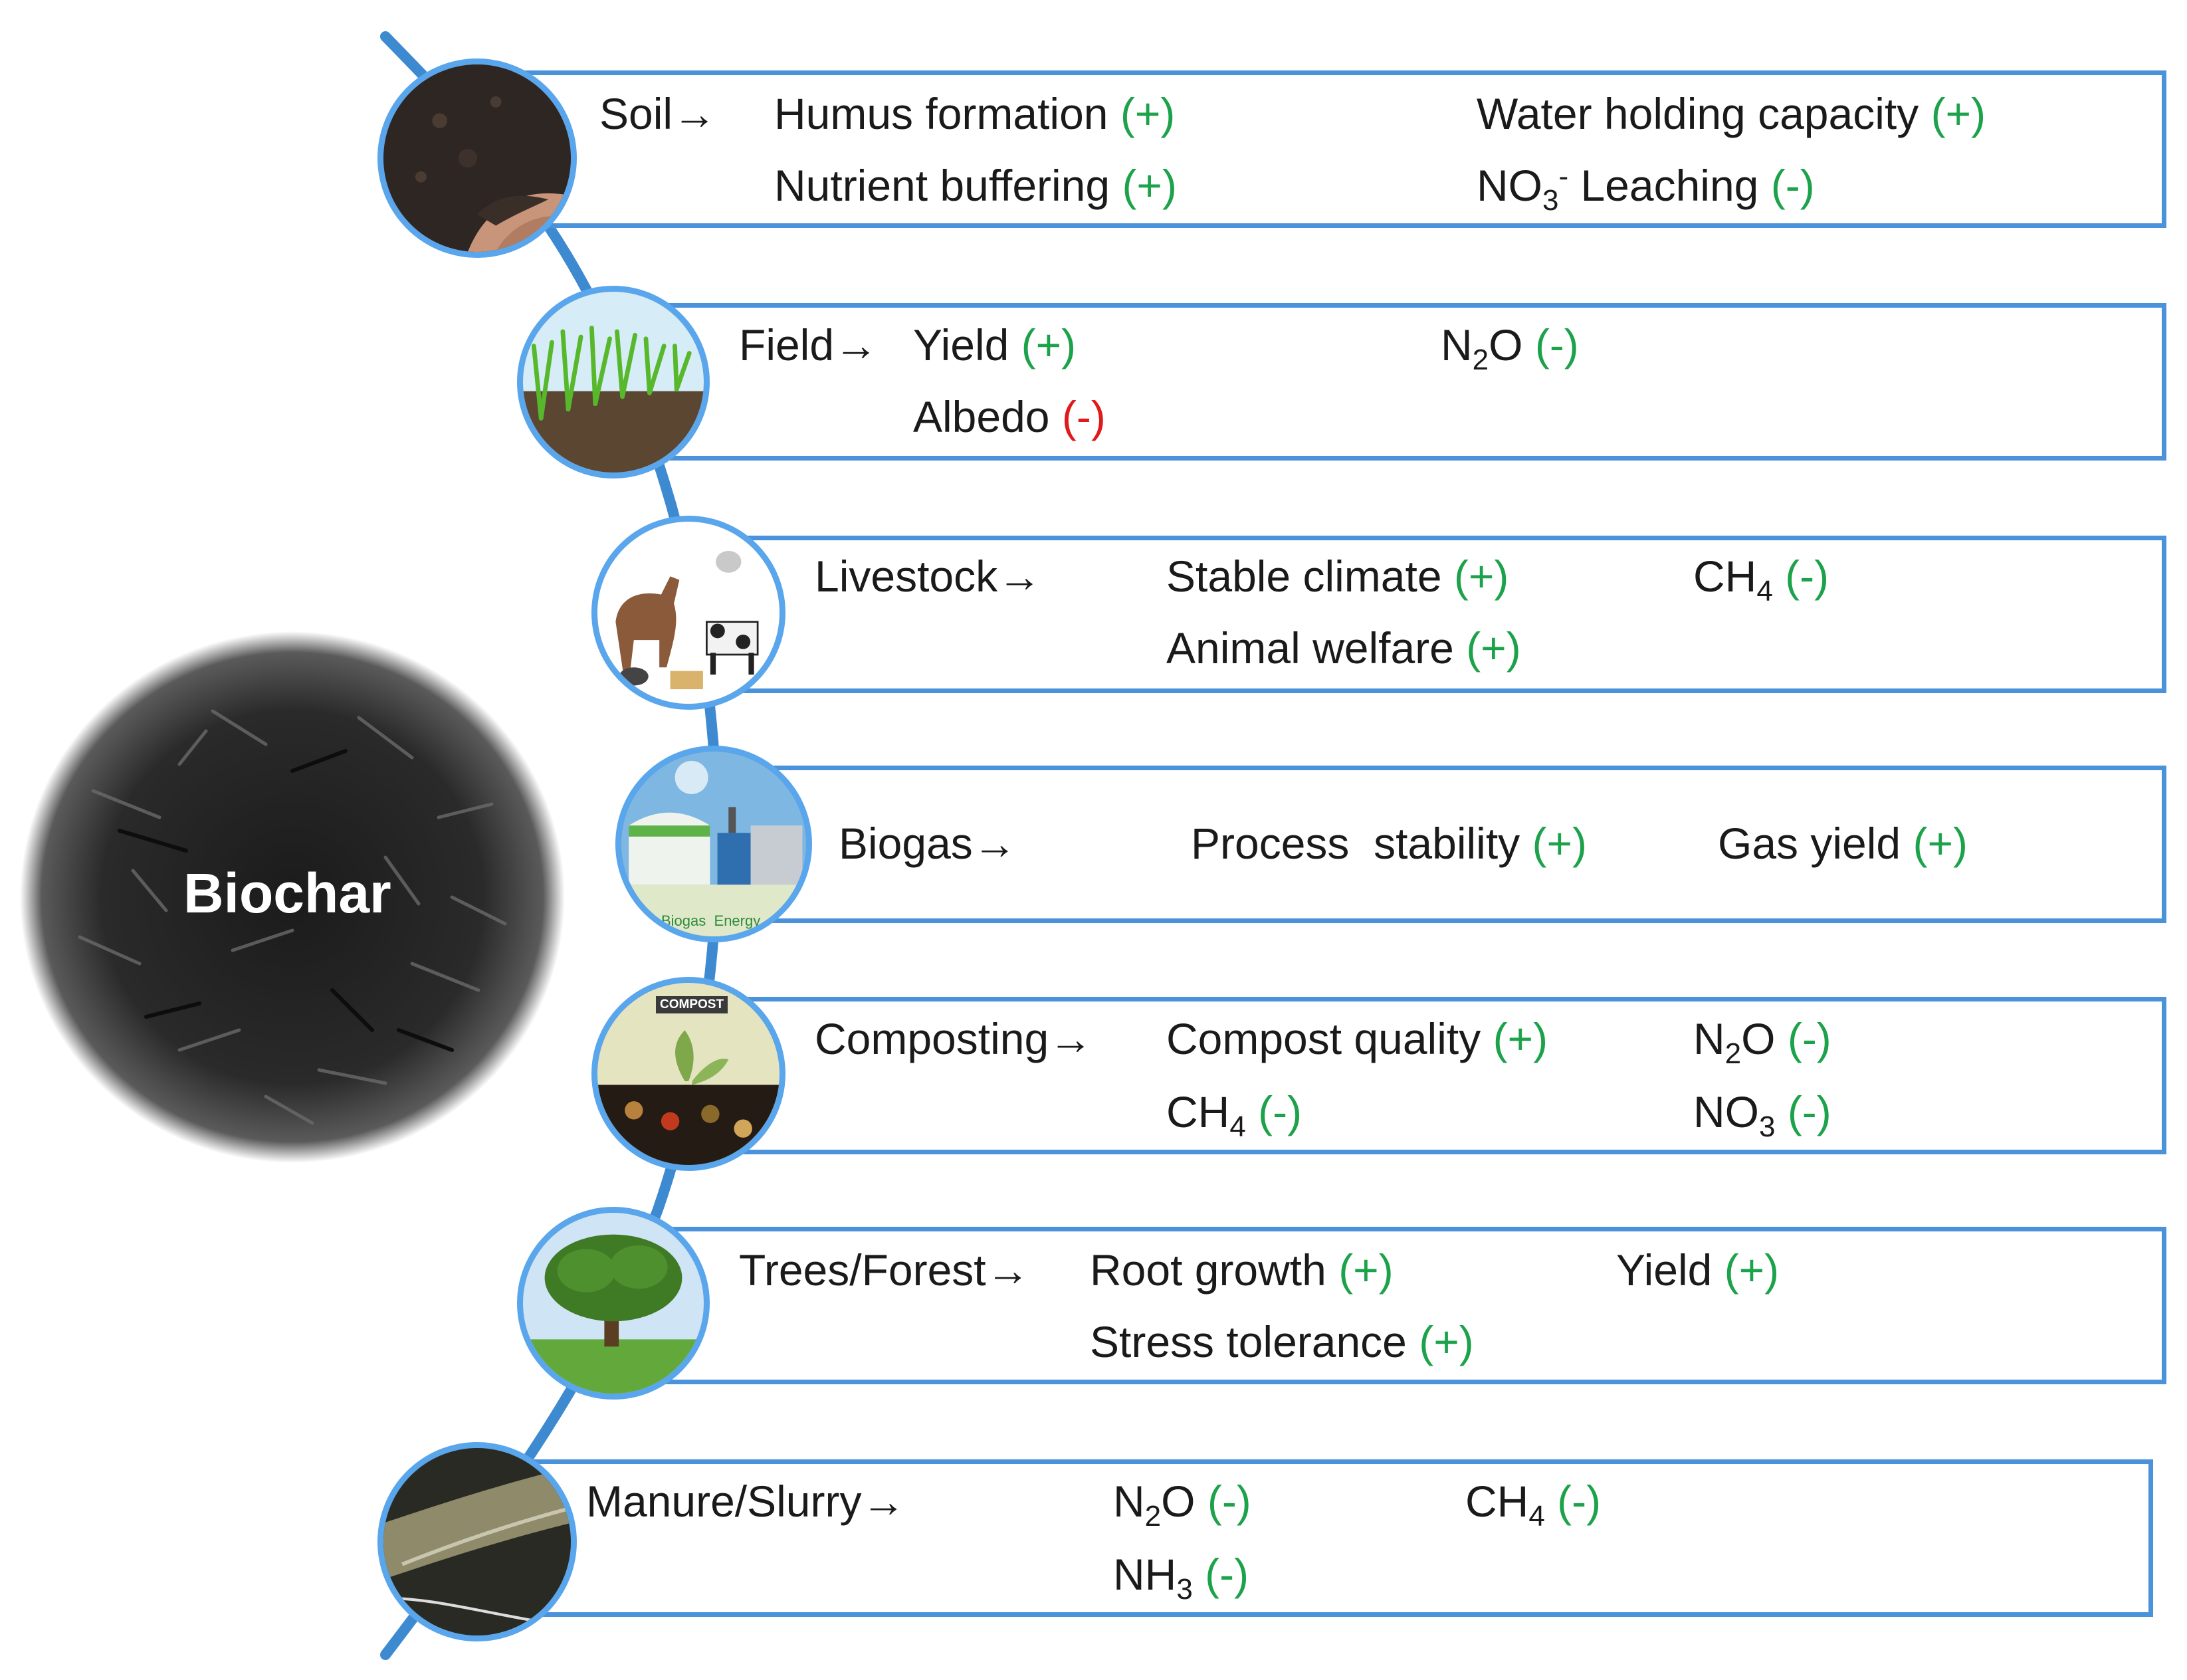  I want to click on manure-effect-n2o: N2O (-), so click(1182, 1504).